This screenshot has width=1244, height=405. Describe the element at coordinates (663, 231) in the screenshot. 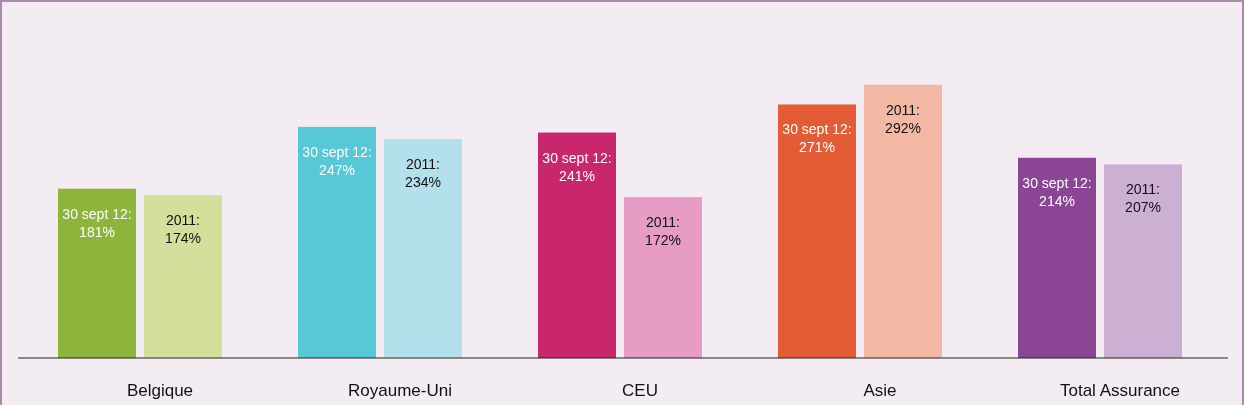

I see `data-label: 2011: 172%` at that location.